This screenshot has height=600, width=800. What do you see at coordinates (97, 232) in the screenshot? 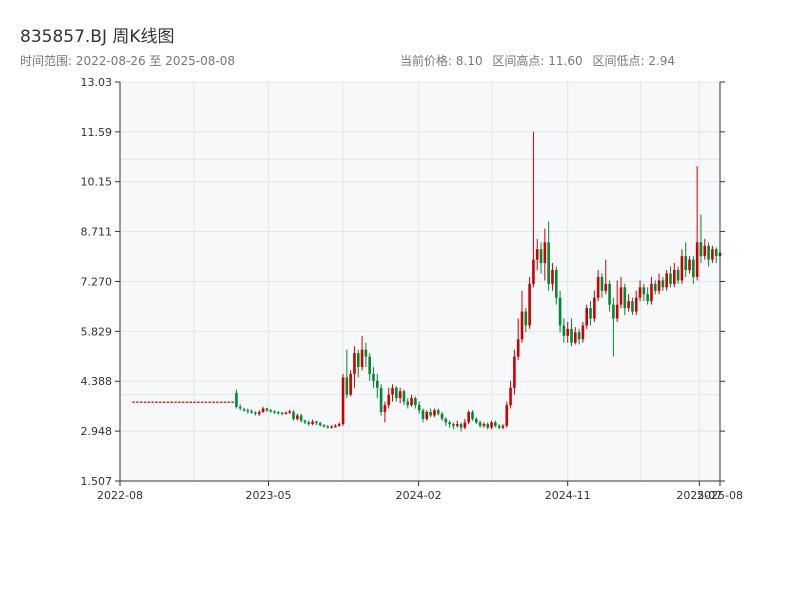
I see `y-tick-label: 8.711` at bounding box center [97, 232].